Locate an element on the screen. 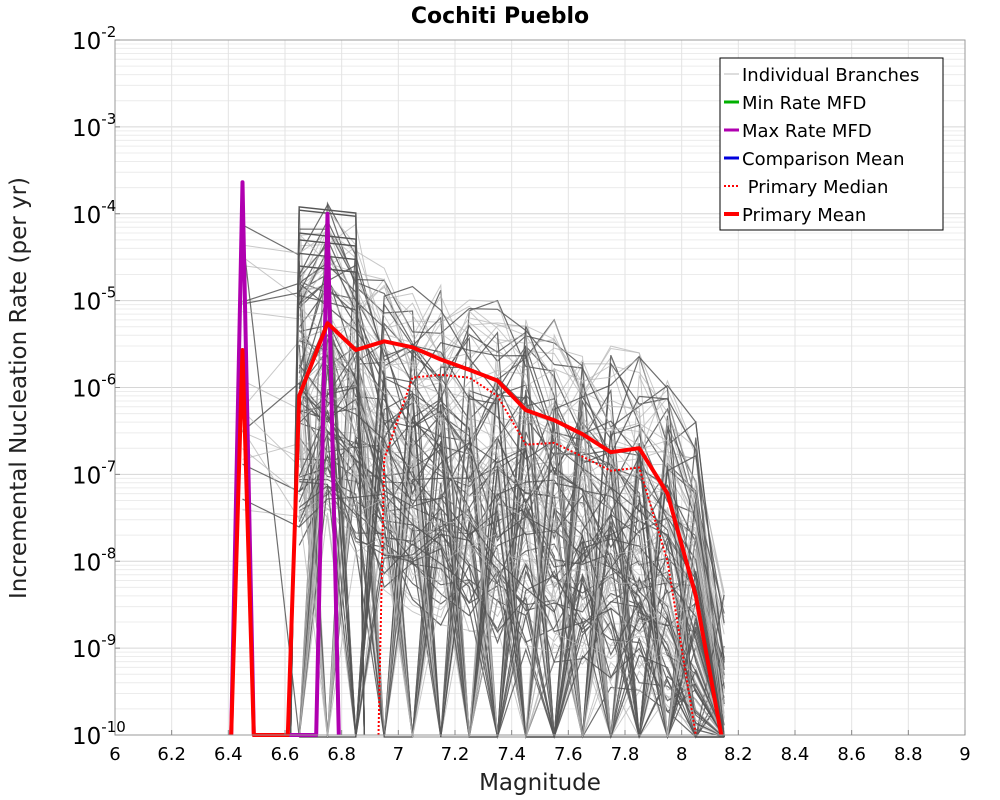 Image resolution: width=1000 pixels, height=800 pixels. legend-label: Individual Branches is located at coordinates (830, 75).